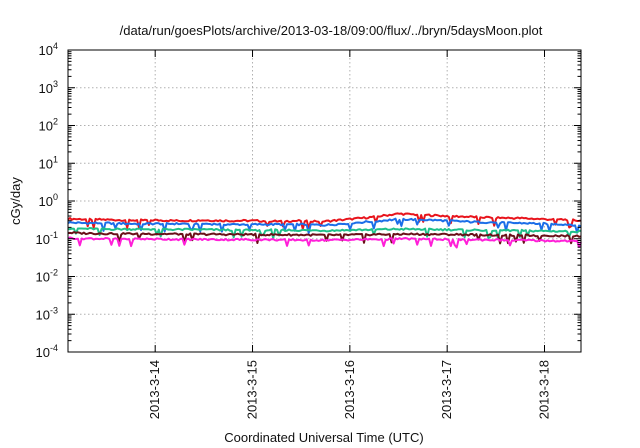 Image resolution: width=640 pixels, height=448 pixels. Describe the element at coordinates (252, 389) in the screenshot. I see `x-tick-label: 2013-3-15` at that location.